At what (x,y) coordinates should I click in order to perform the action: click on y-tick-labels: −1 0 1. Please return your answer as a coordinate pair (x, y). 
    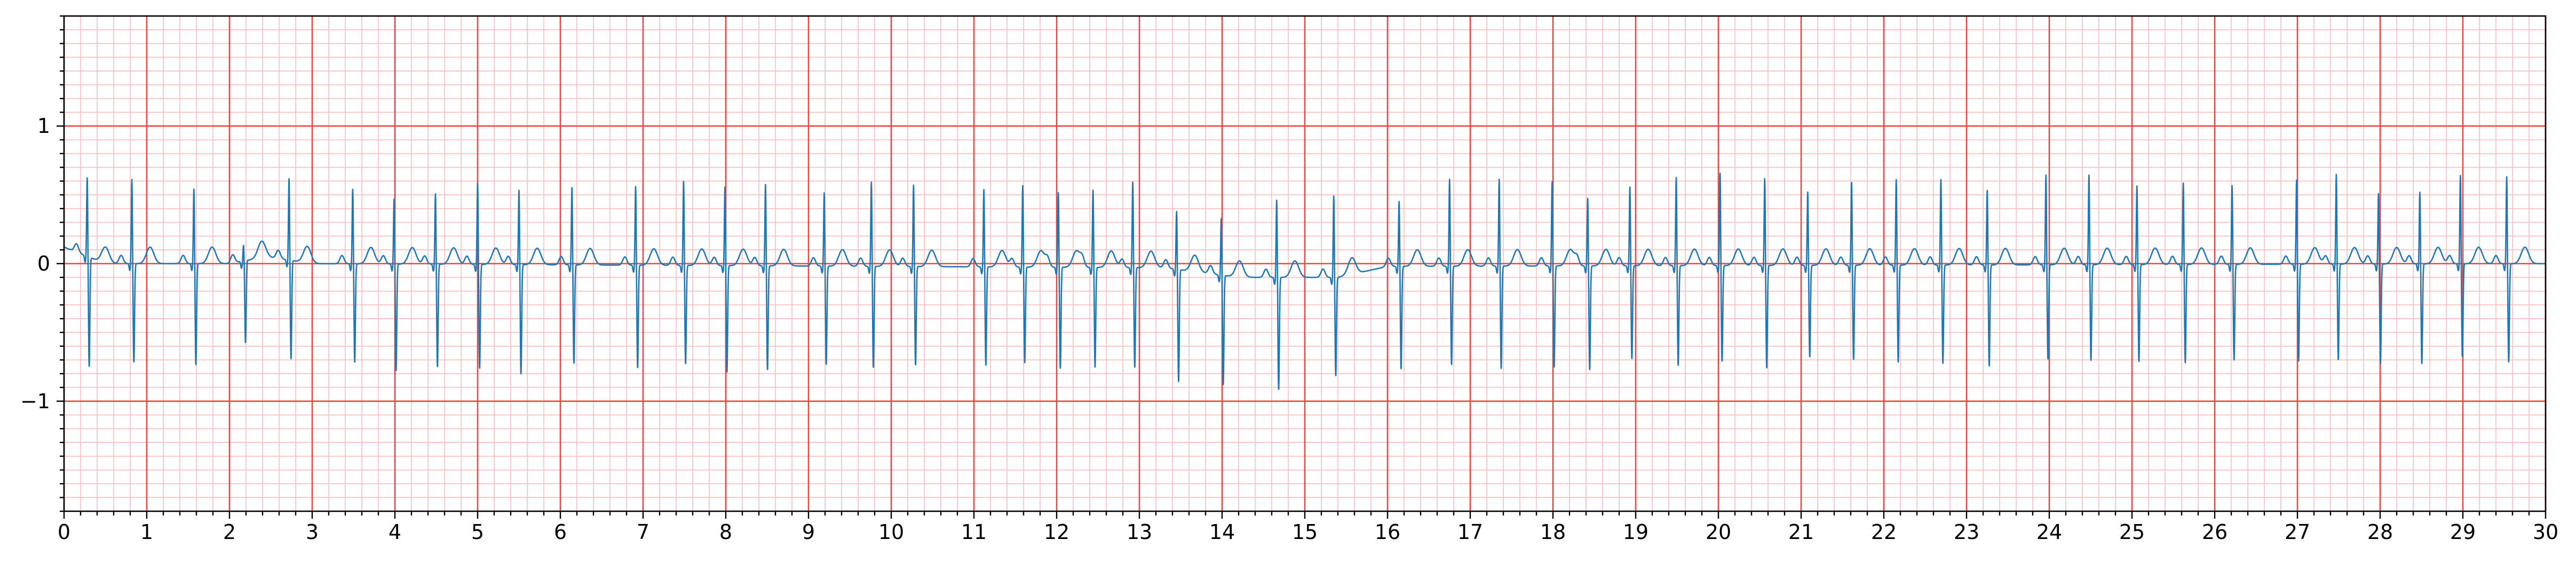
    Looking at the image, I should click on (35, 263).